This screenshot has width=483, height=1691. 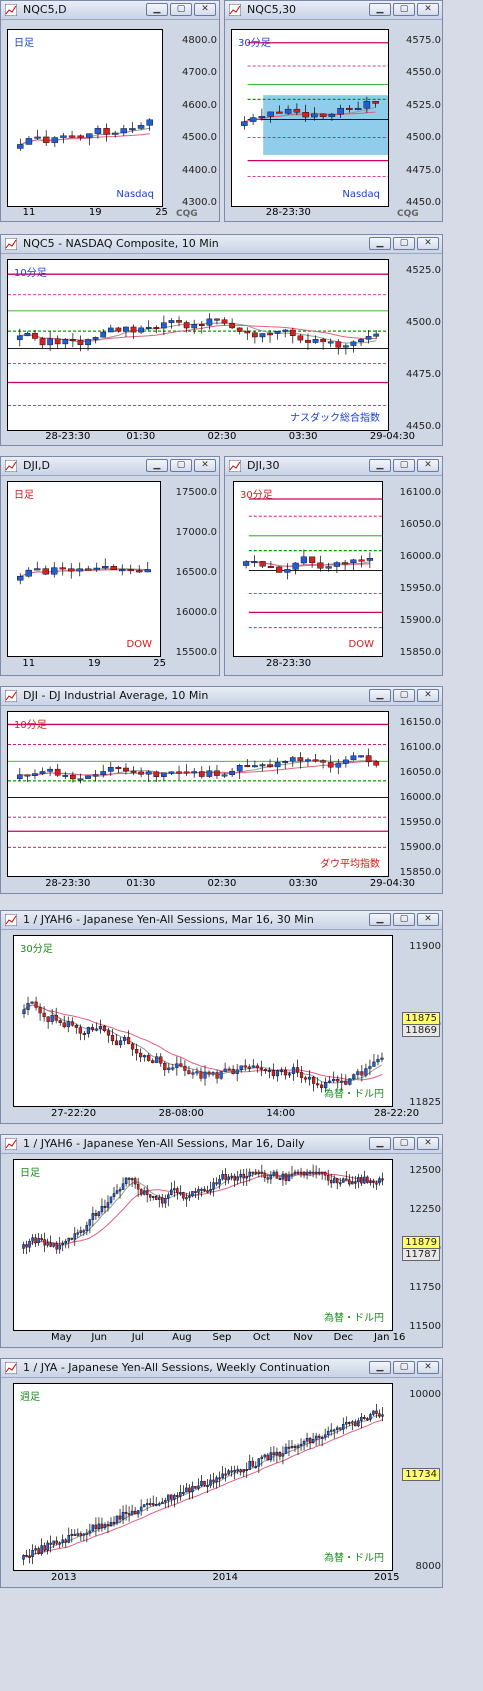 I want to click on chart-plot-area: 10分足 ダウ平均指数, so click(x=198, y=794).